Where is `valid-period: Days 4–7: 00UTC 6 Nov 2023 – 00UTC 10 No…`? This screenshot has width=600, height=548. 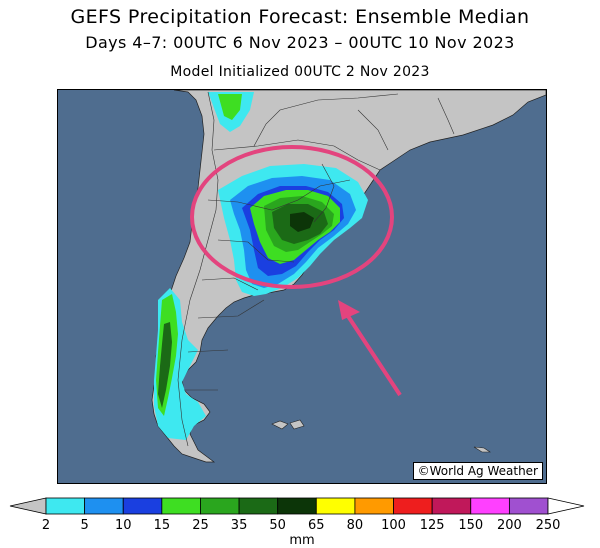
valid-period: Days 4–7: 00UTC 6 Nov 2023 – 00UTC 10 No… is located at coordinates (300, 42).